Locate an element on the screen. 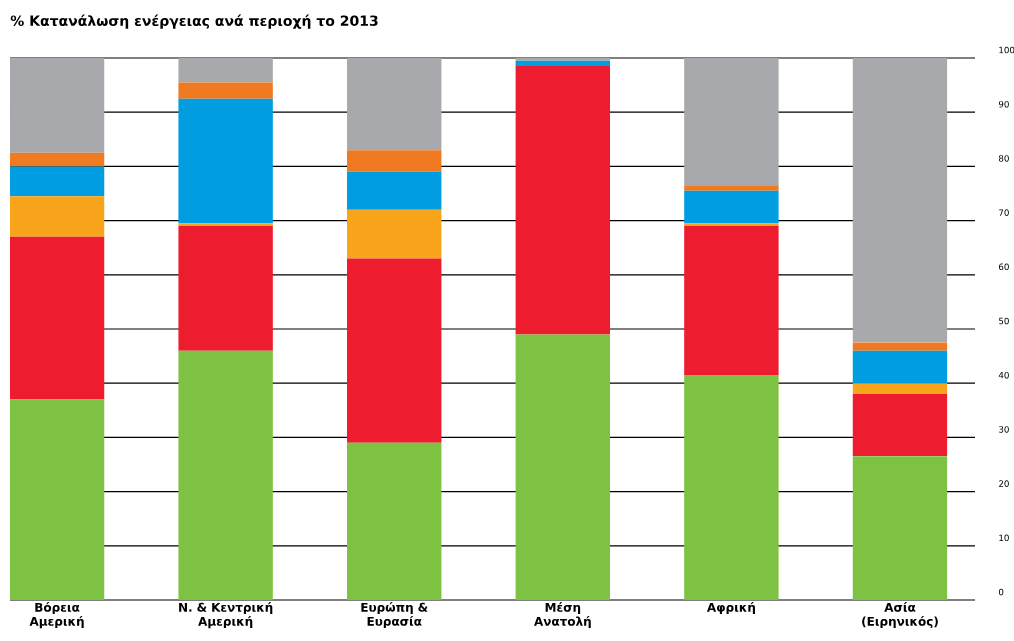  y-tick-label: 70 is located at coordinates (1004, 212).